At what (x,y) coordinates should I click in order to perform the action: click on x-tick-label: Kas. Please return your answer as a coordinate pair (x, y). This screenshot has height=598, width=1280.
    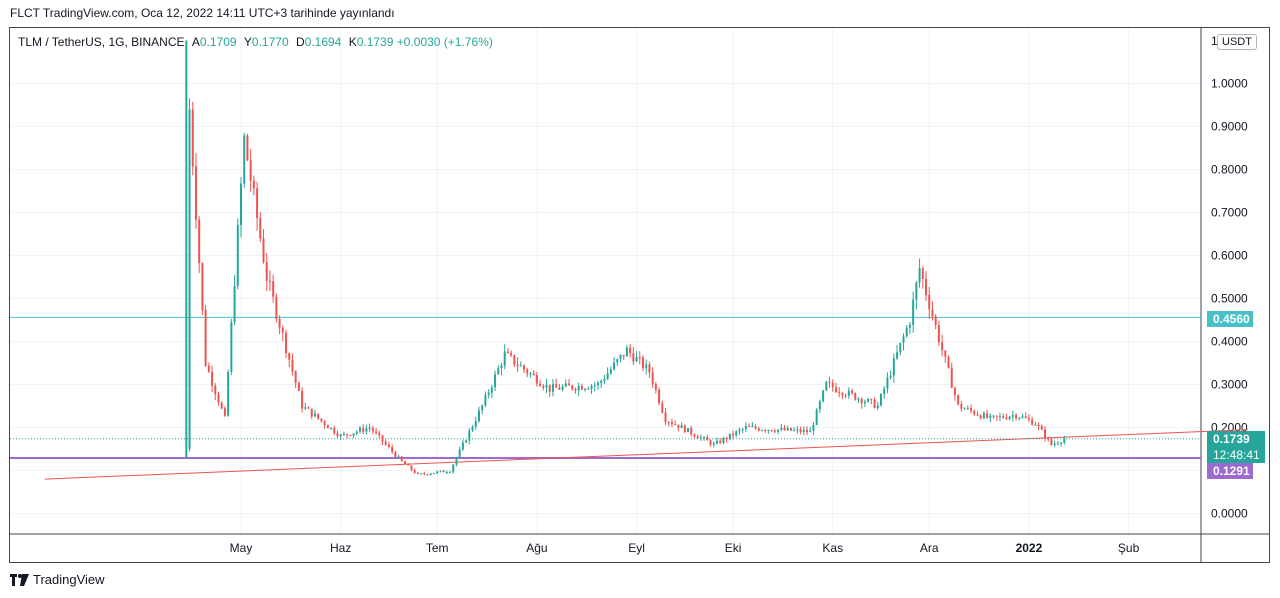
    Looking at the image, I should click on (832, 548).